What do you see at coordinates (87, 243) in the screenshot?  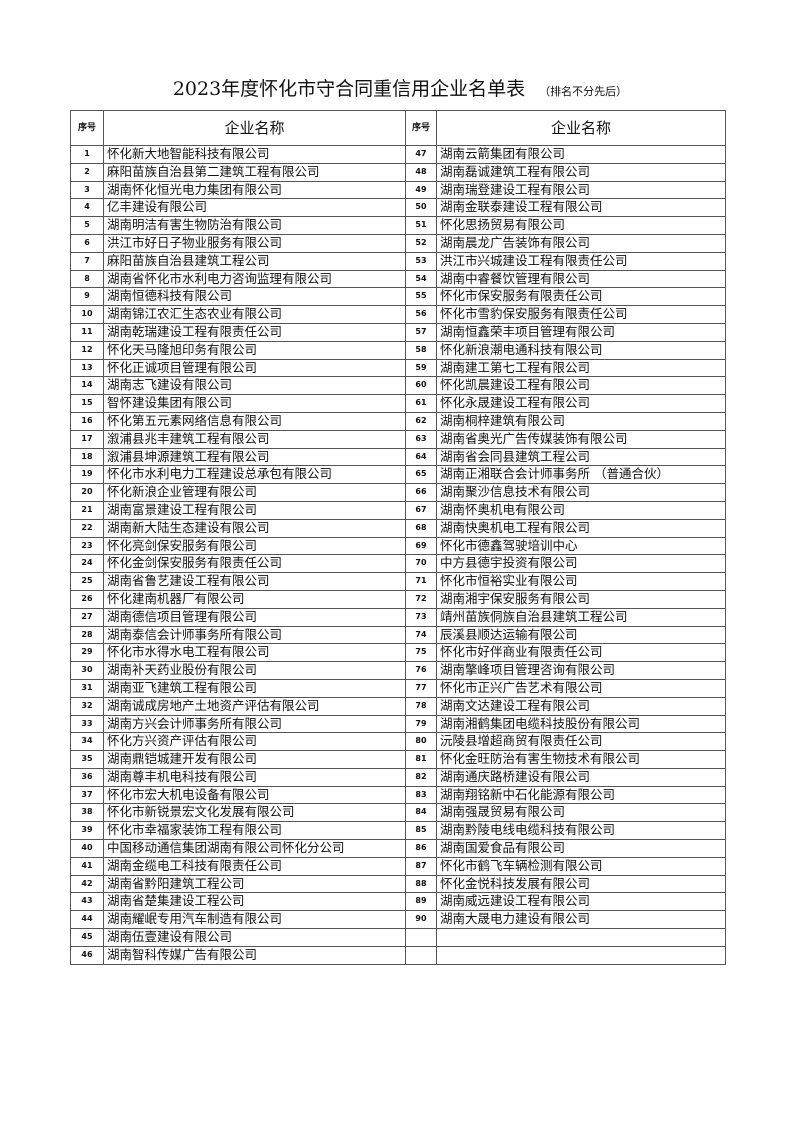 I see `seq-cell: 6` at bounding box center [87, 243].